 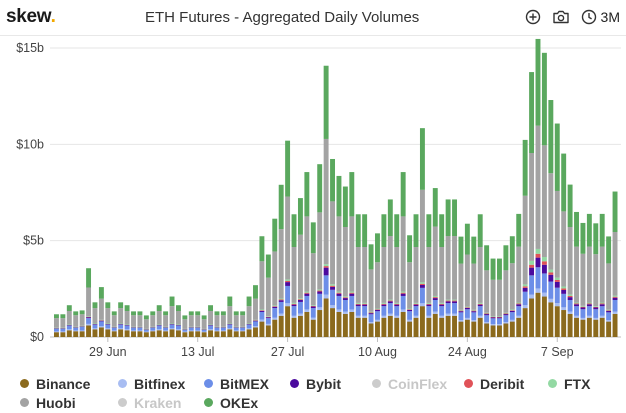 What do you see at coordinates (28, 16) in the screenshot?
I see `logo-text: skew` at bounding box center [28, 16].